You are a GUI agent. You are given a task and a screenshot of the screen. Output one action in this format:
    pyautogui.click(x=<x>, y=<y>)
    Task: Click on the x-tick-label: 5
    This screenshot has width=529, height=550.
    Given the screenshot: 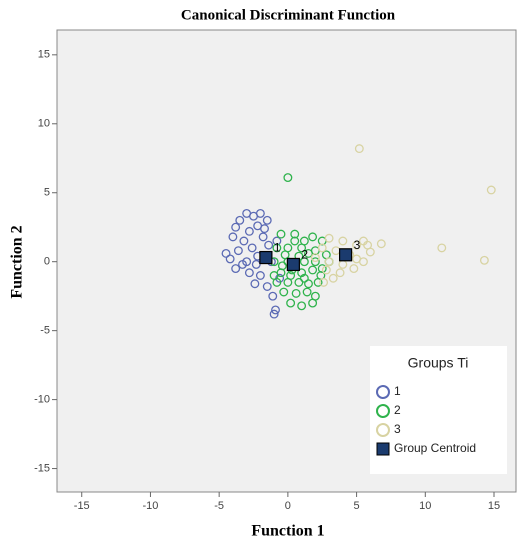 What is the action you would take?
    pyautogui.click(x=357, y=506)
    